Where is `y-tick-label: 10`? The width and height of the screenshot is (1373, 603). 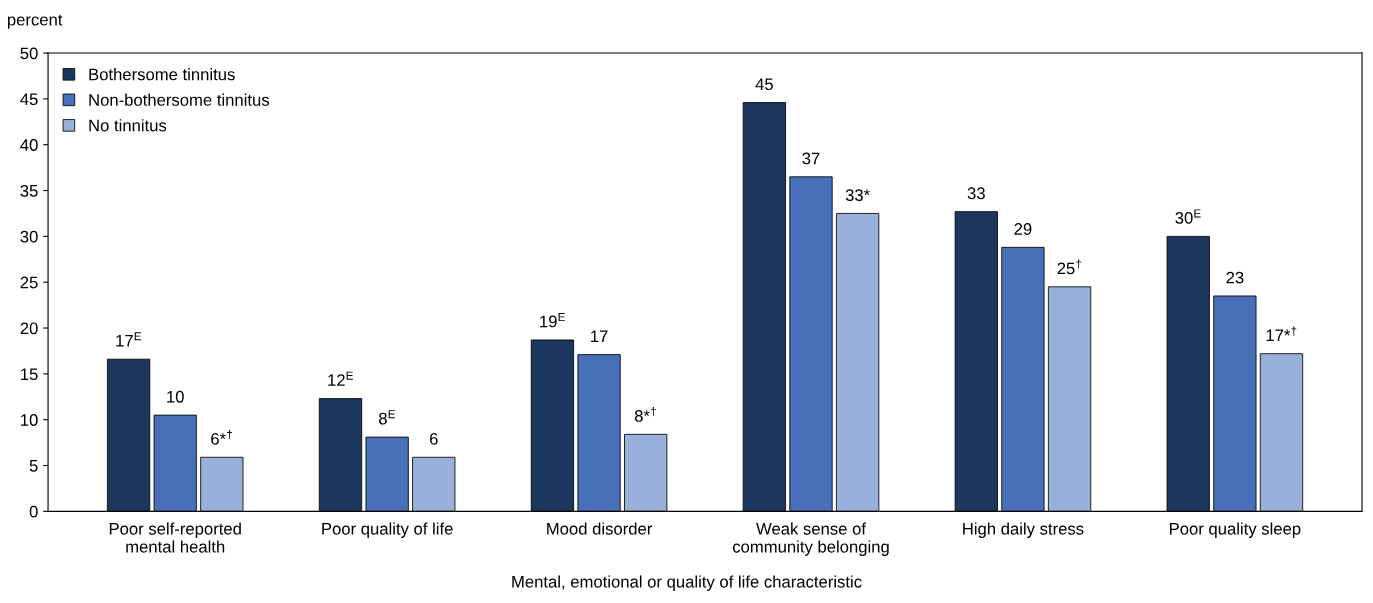
y-tick-label: 10 is located at coordinates (29, 420).